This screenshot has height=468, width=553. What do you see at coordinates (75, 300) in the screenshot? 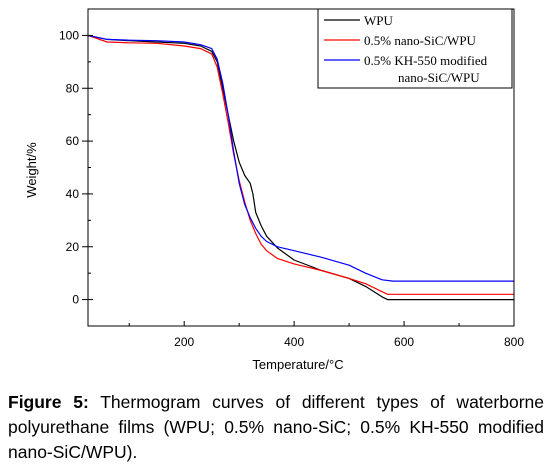
I see `y-tick-label: 0` at bounding box center [75, 300].